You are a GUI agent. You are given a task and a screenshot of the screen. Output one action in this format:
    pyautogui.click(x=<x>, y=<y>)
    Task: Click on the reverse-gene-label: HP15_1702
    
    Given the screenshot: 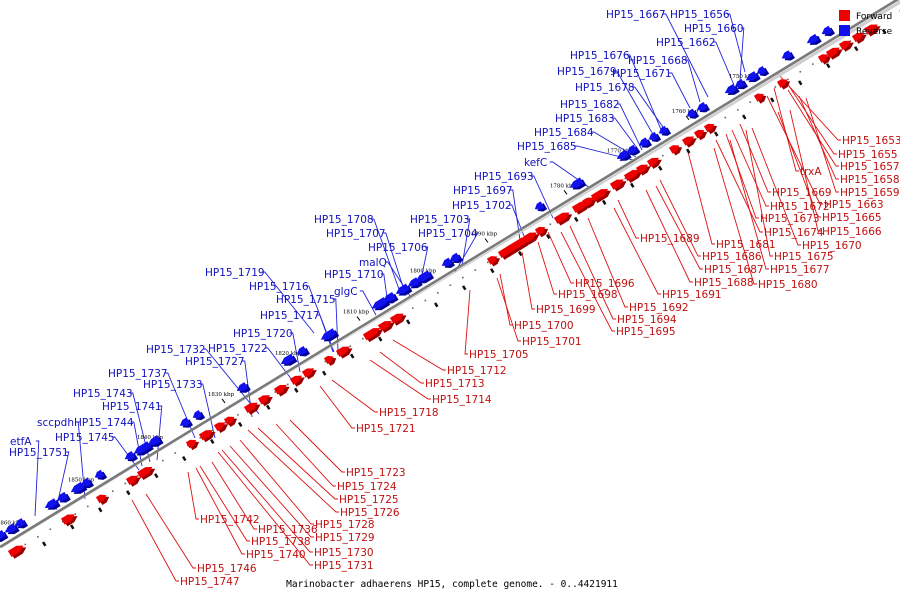 What is the action you would take?
    pyautogui.click(x=482, y=206)
    